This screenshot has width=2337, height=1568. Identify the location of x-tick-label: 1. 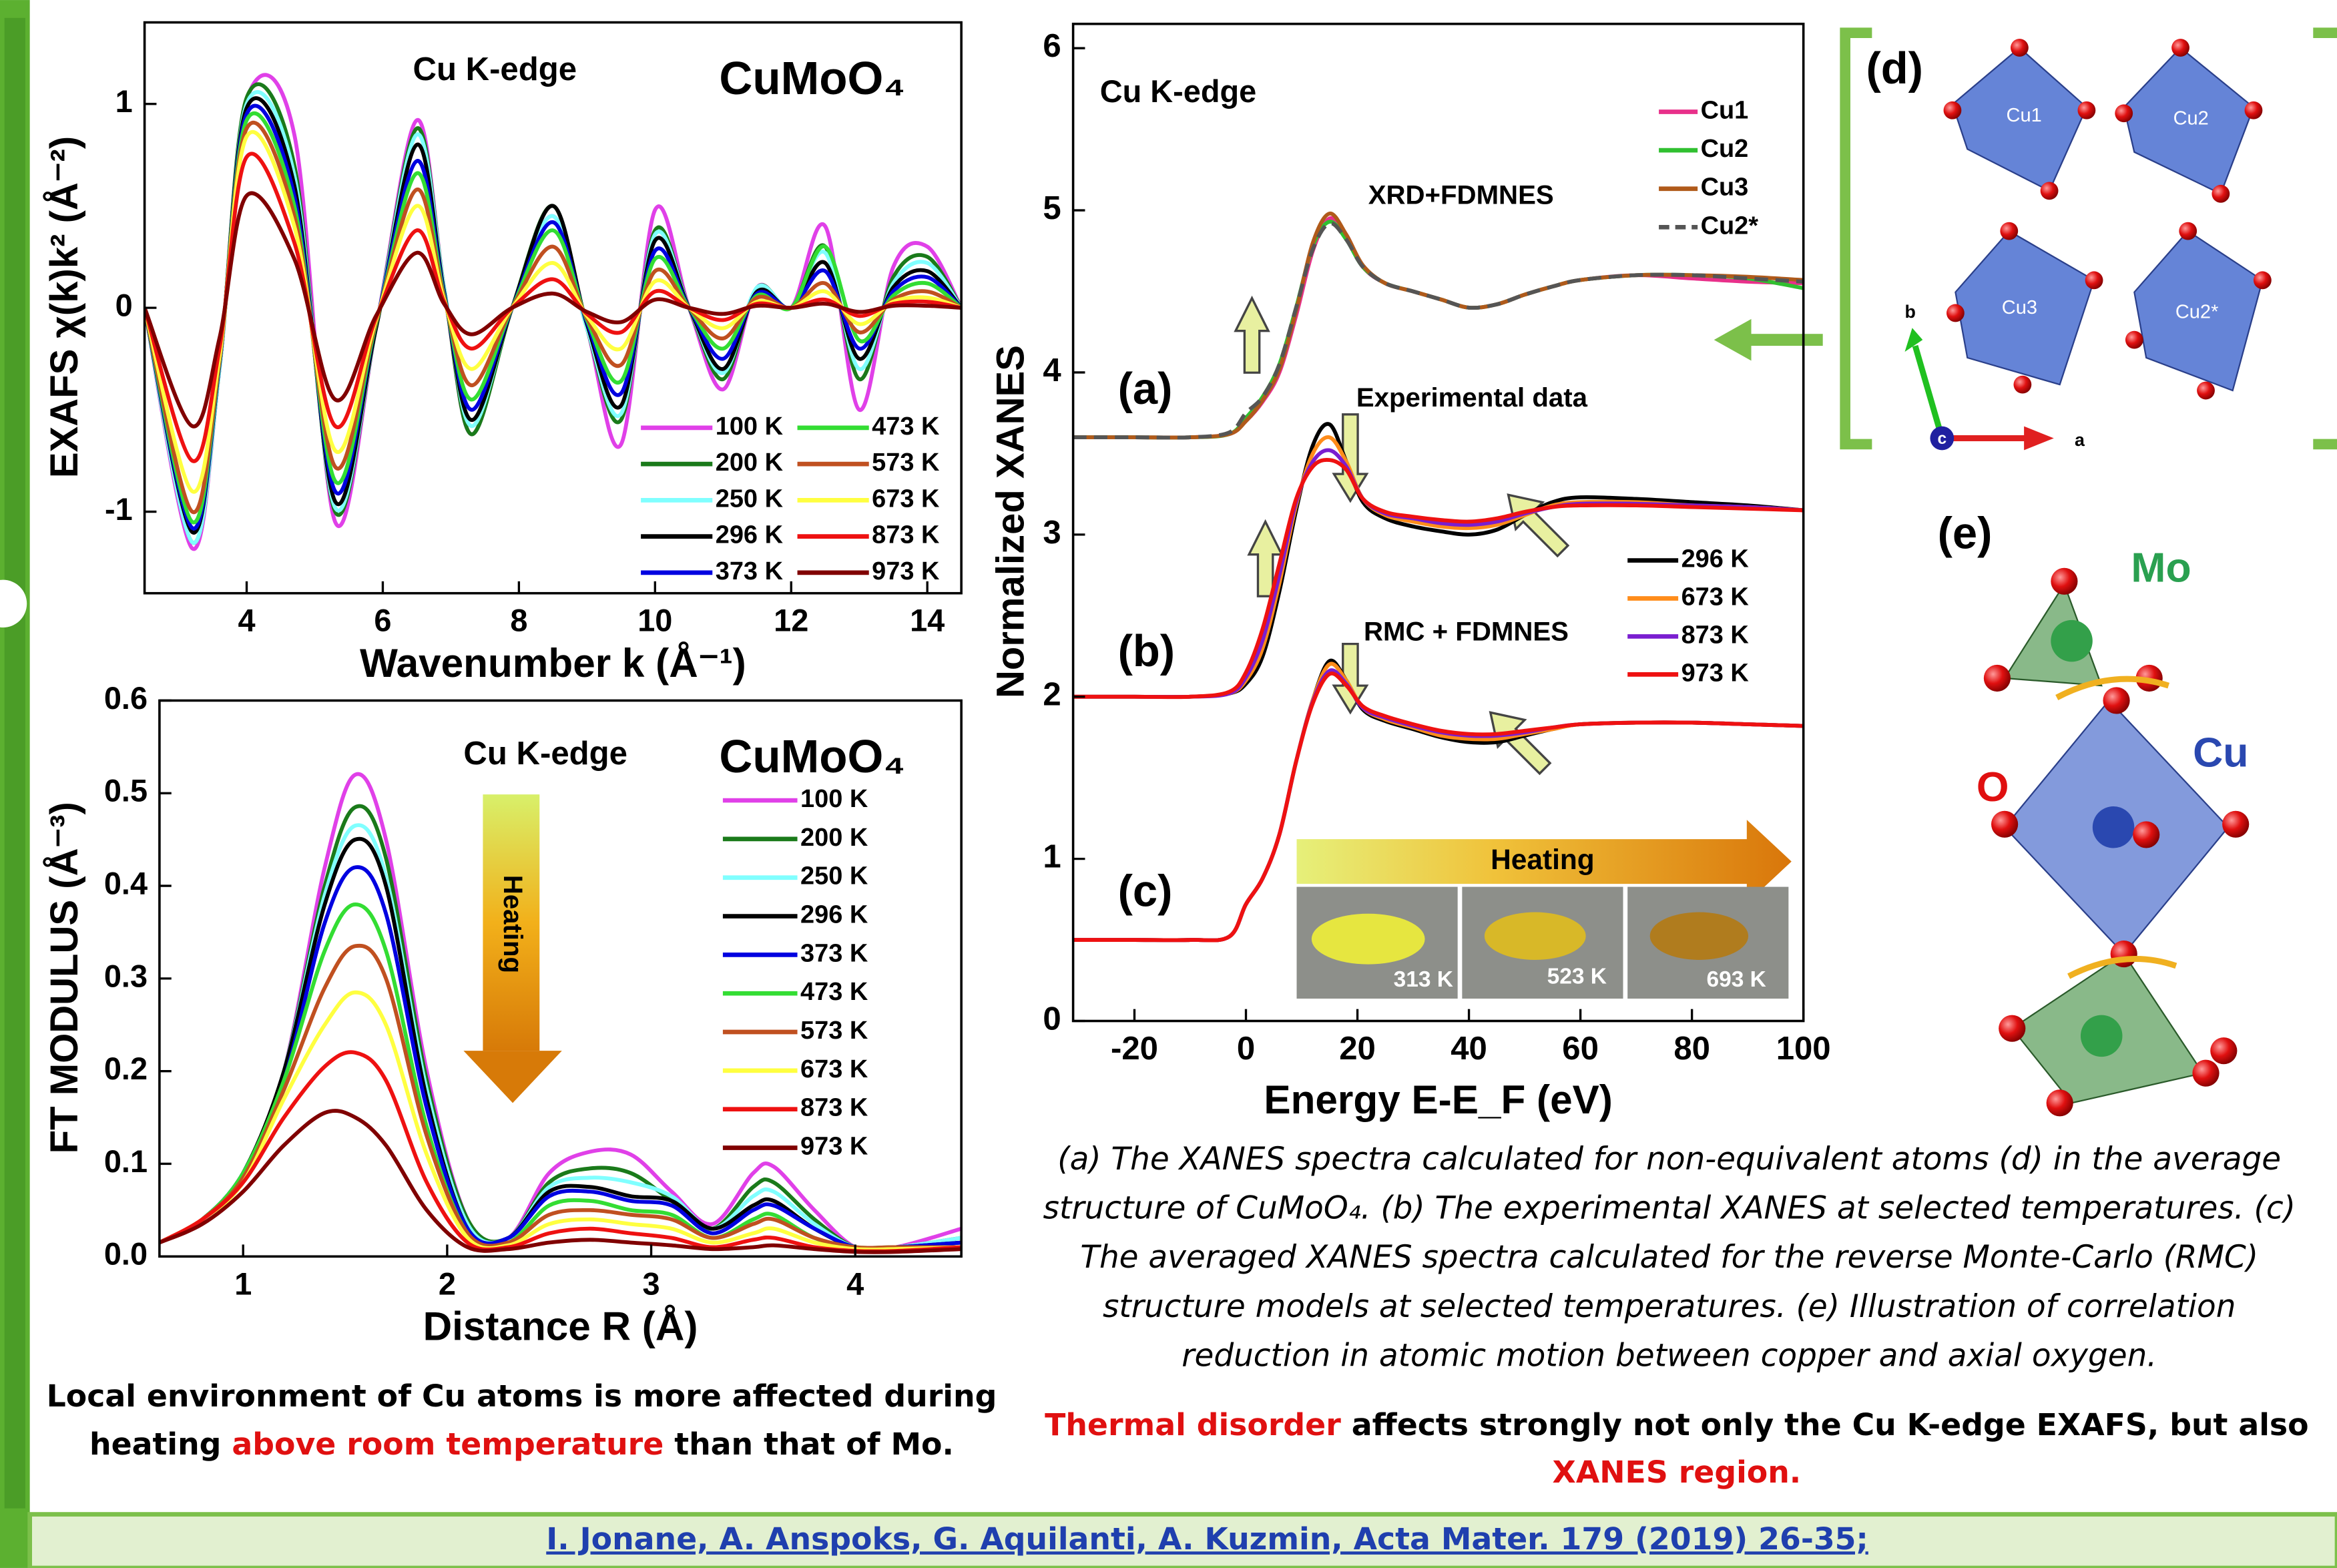
(243, 1283).